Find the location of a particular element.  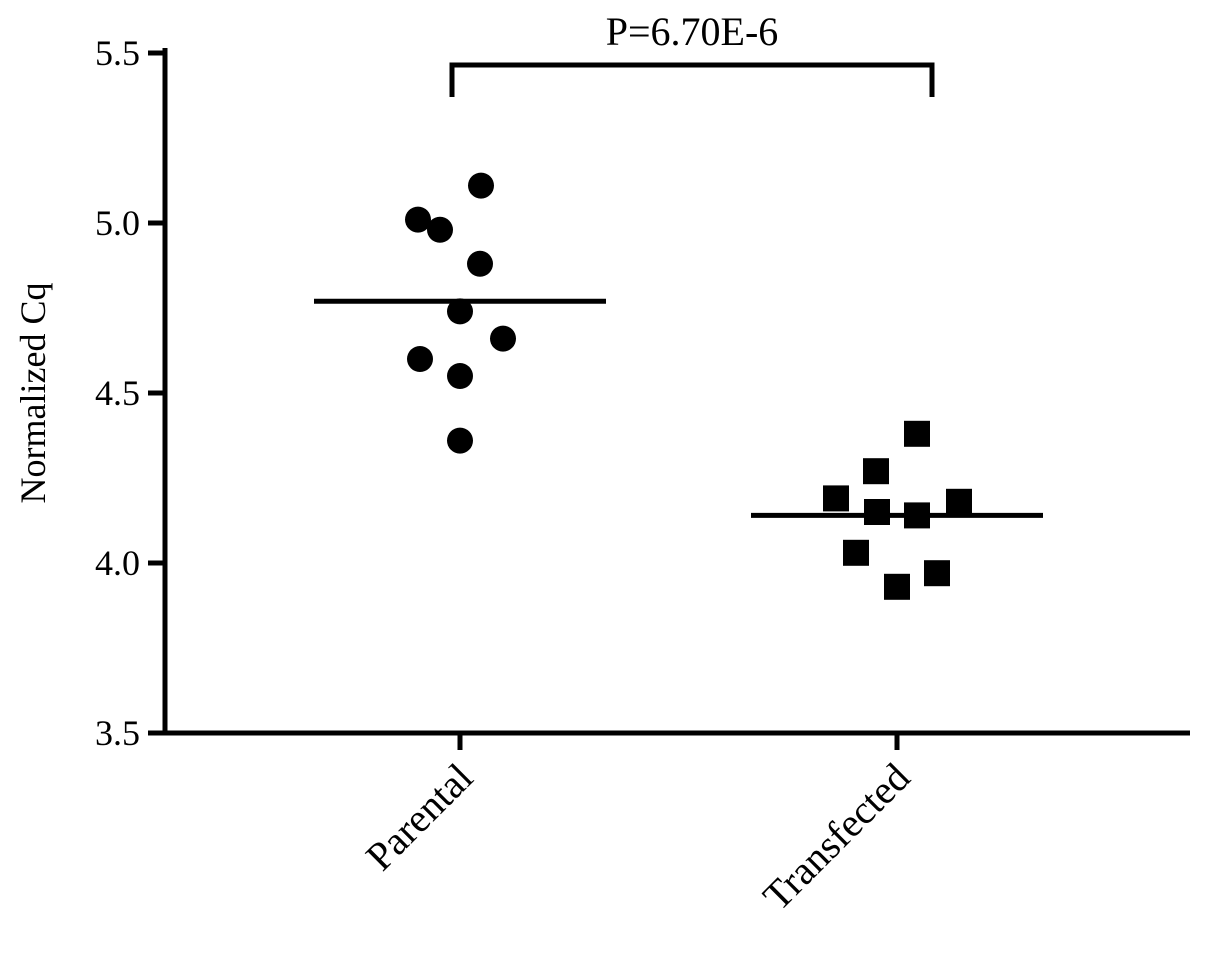

significance-bracket is located at coordinates (692, 79).